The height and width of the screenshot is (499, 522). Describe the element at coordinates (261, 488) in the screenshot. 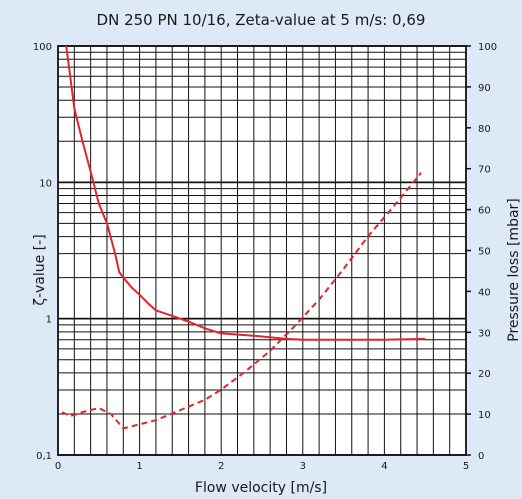

I see `x-axis-label: Flow velocity [m/s]` at that location.